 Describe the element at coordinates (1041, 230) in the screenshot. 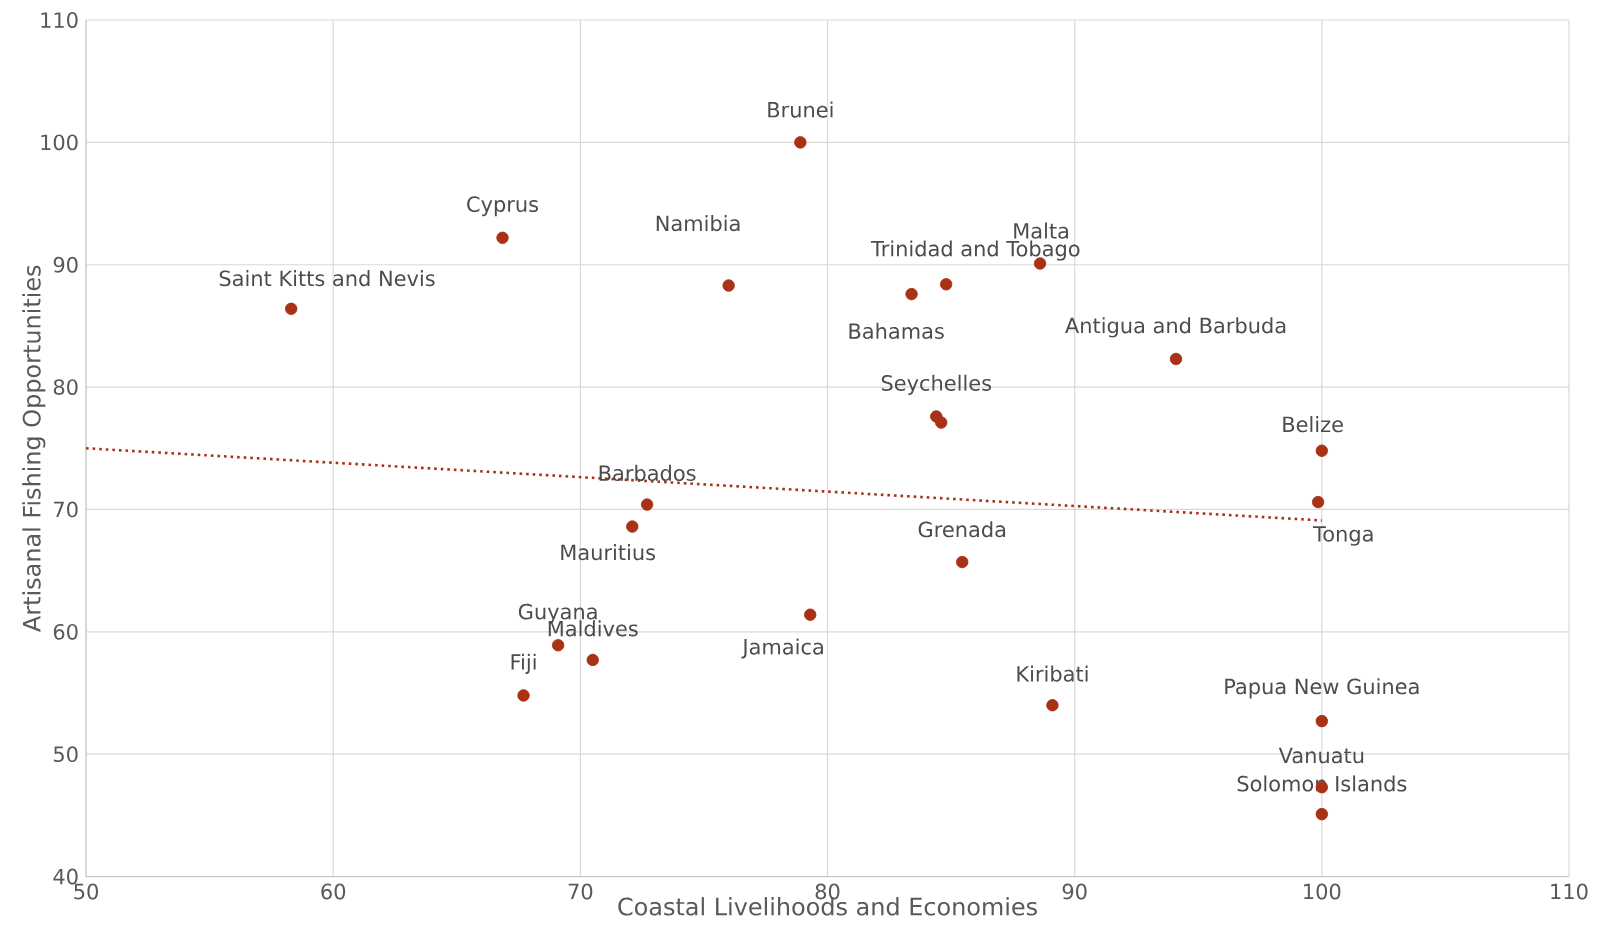

I see `annotation: Malta` at that location.